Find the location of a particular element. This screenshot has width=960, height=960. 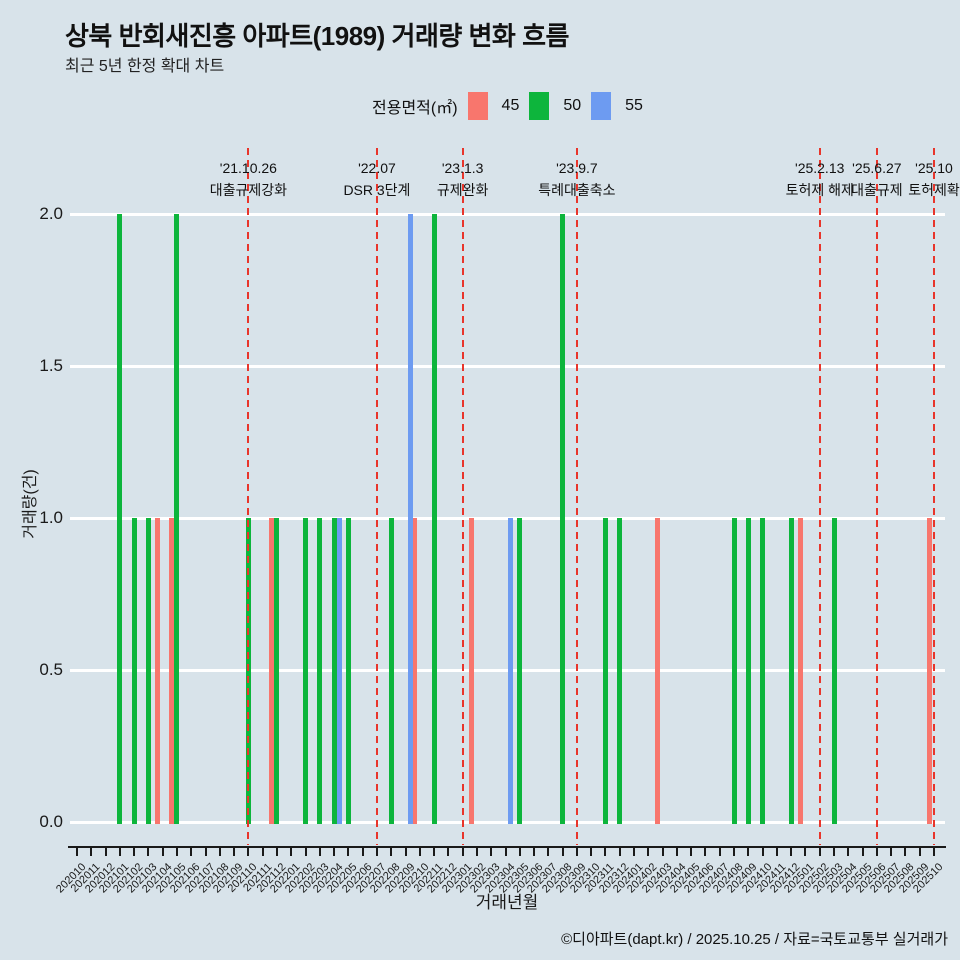

y-tick-label: 2.0 is located at coordinates (51, 213).